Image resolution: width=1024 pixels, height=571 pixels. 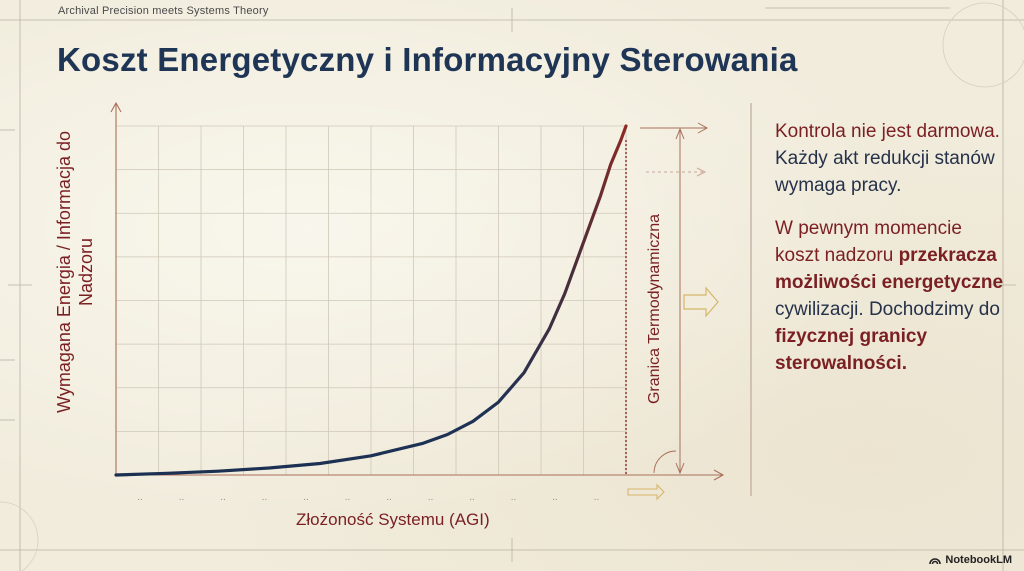 I want to click on double-arrow-right-icon, so click(x=701, y=302).